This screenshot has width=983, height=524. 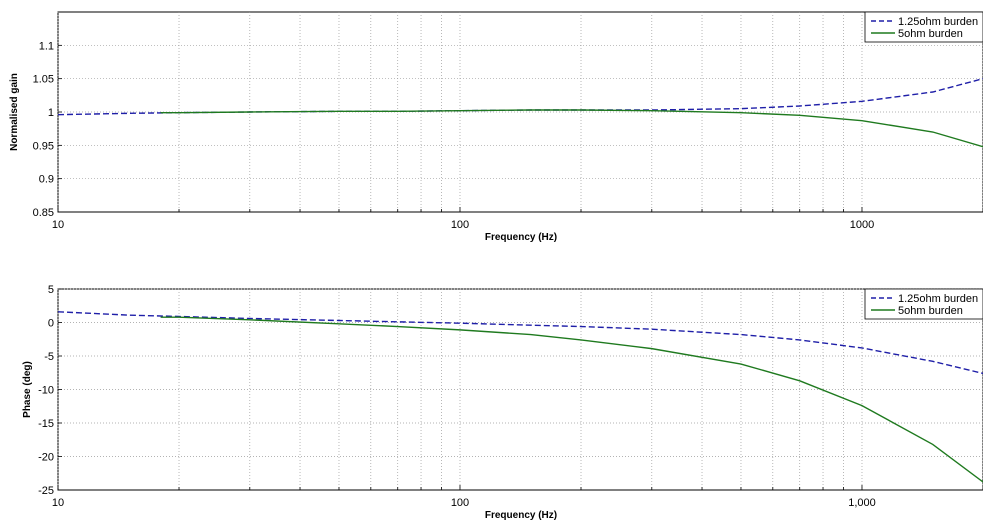 What do you see at coordinates (51, 324) in the screenshot?
I see `y-tick-label: 0` at bounding box center [51, 324].